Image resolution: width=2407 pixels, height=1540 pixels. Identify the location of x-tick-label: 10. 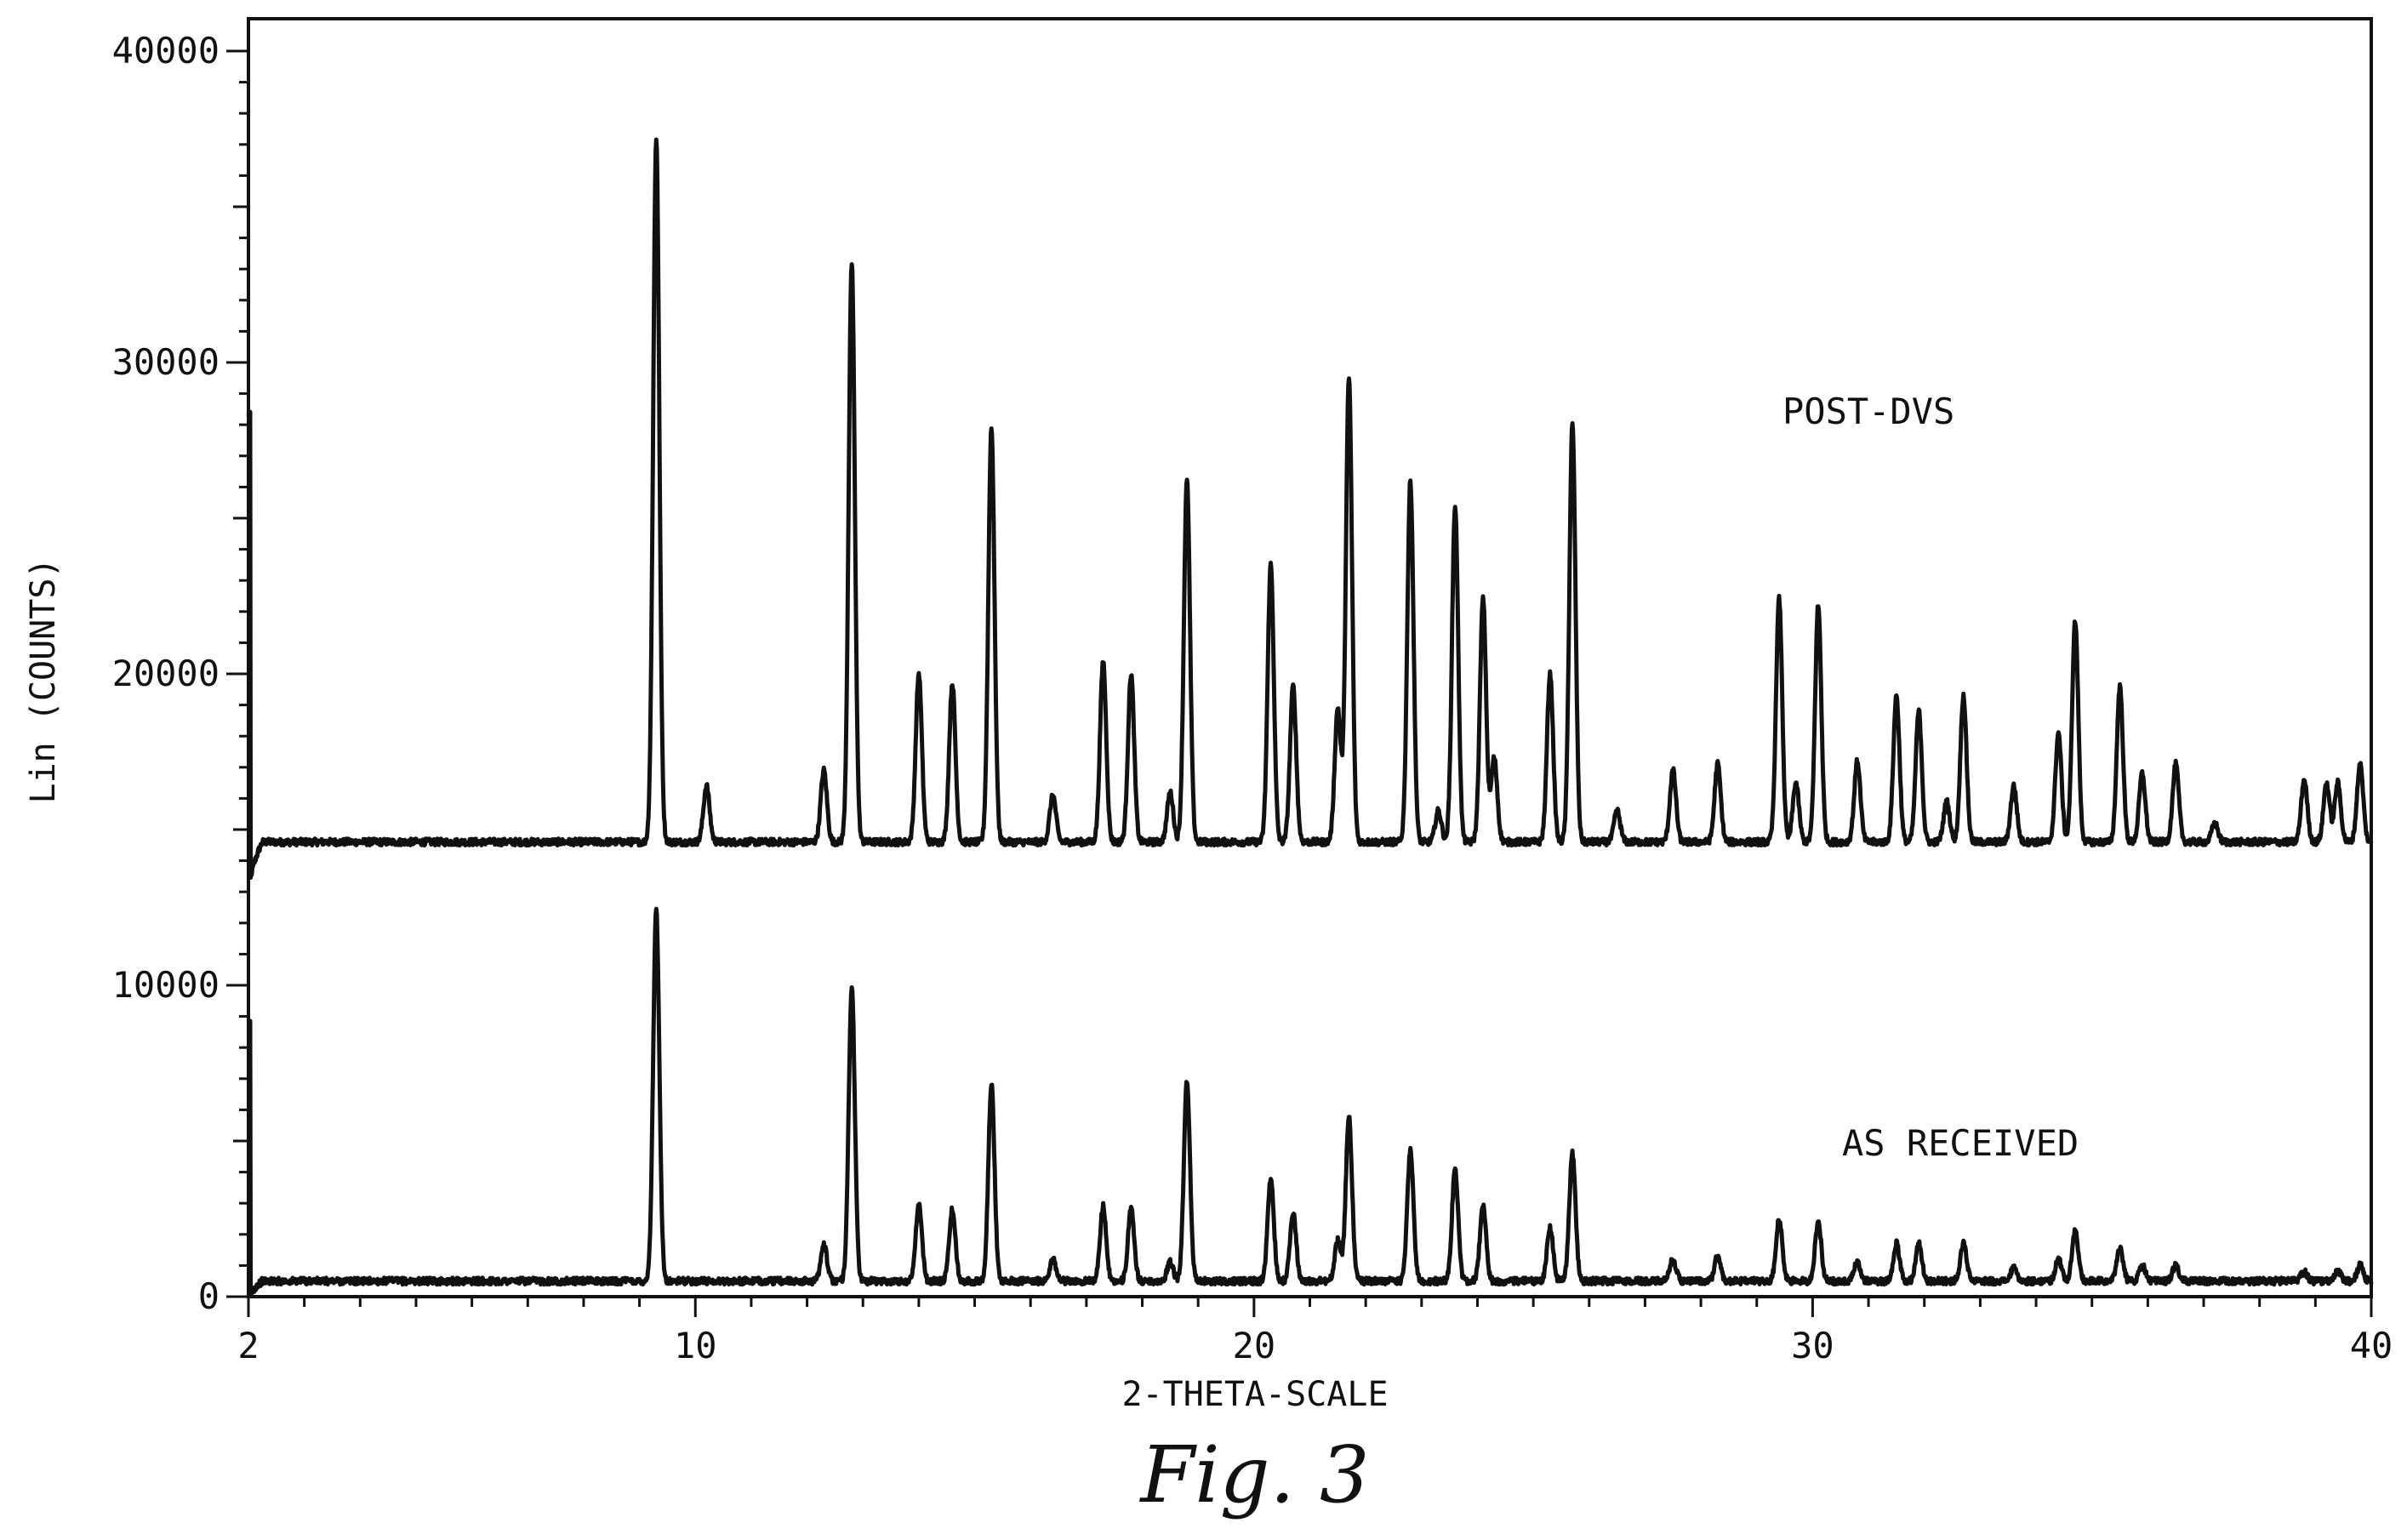
(696, 1346).